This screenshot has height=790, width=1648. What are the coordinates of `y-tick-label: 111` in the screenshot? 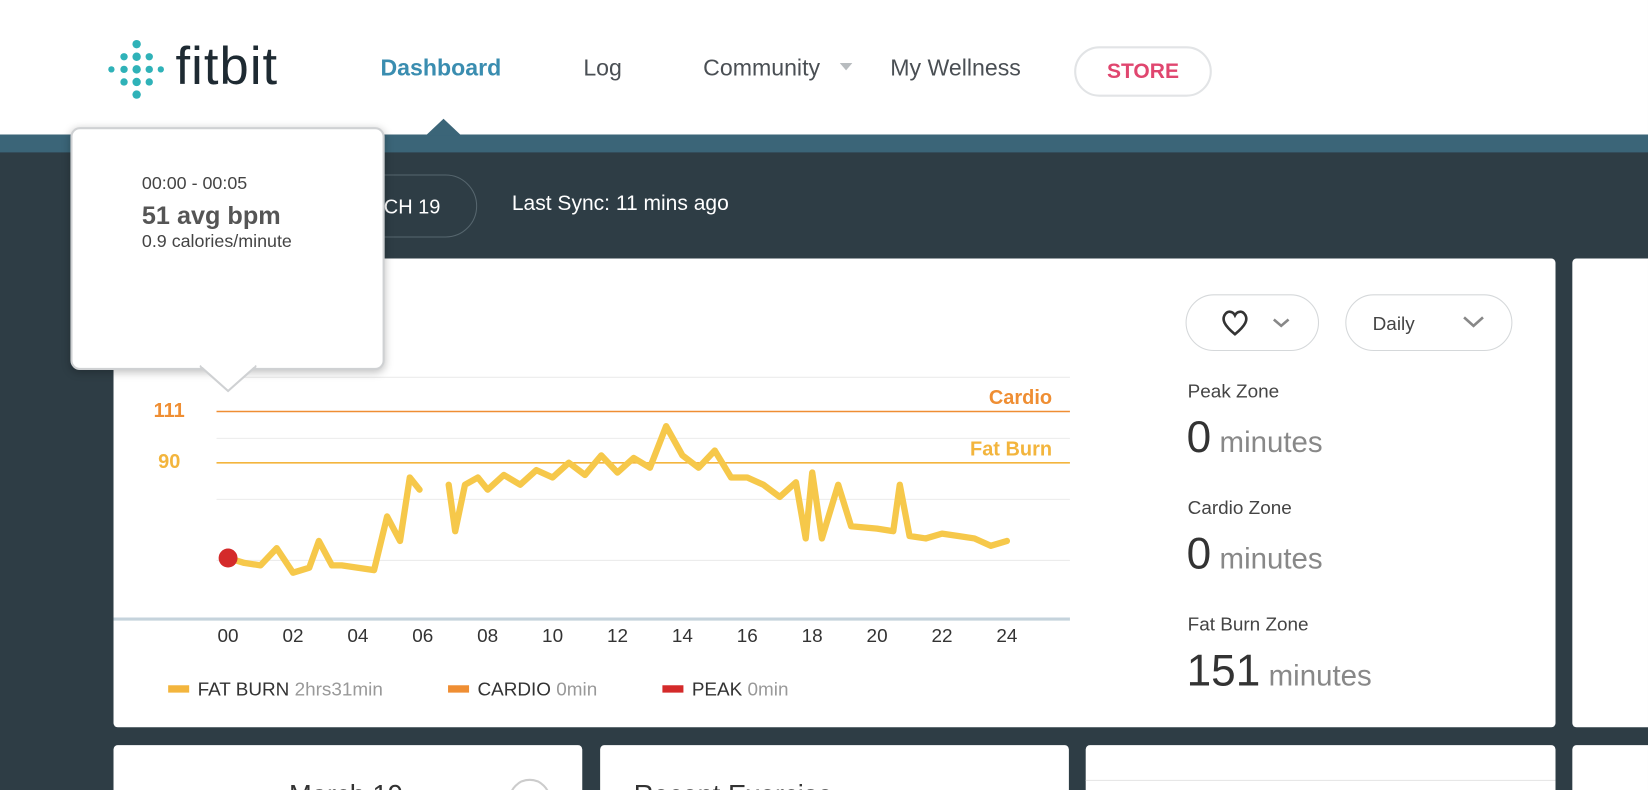 It's located at (169, 411).